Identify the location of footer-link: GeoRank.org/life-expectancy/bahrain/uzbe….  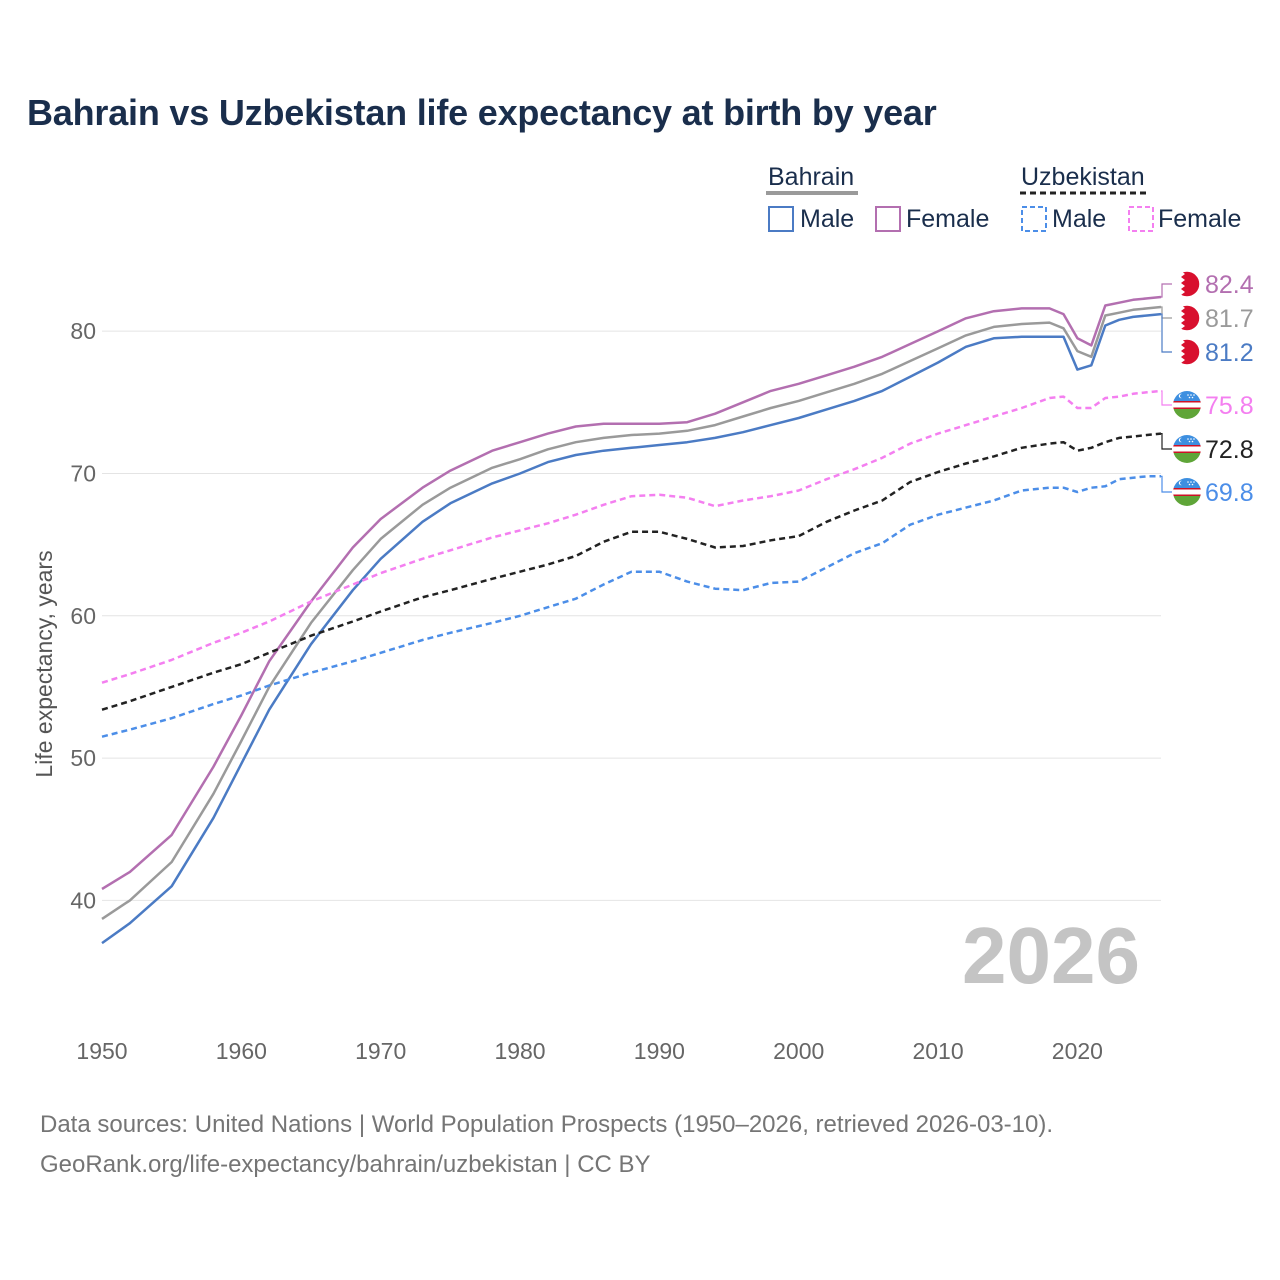
(345, 1164).